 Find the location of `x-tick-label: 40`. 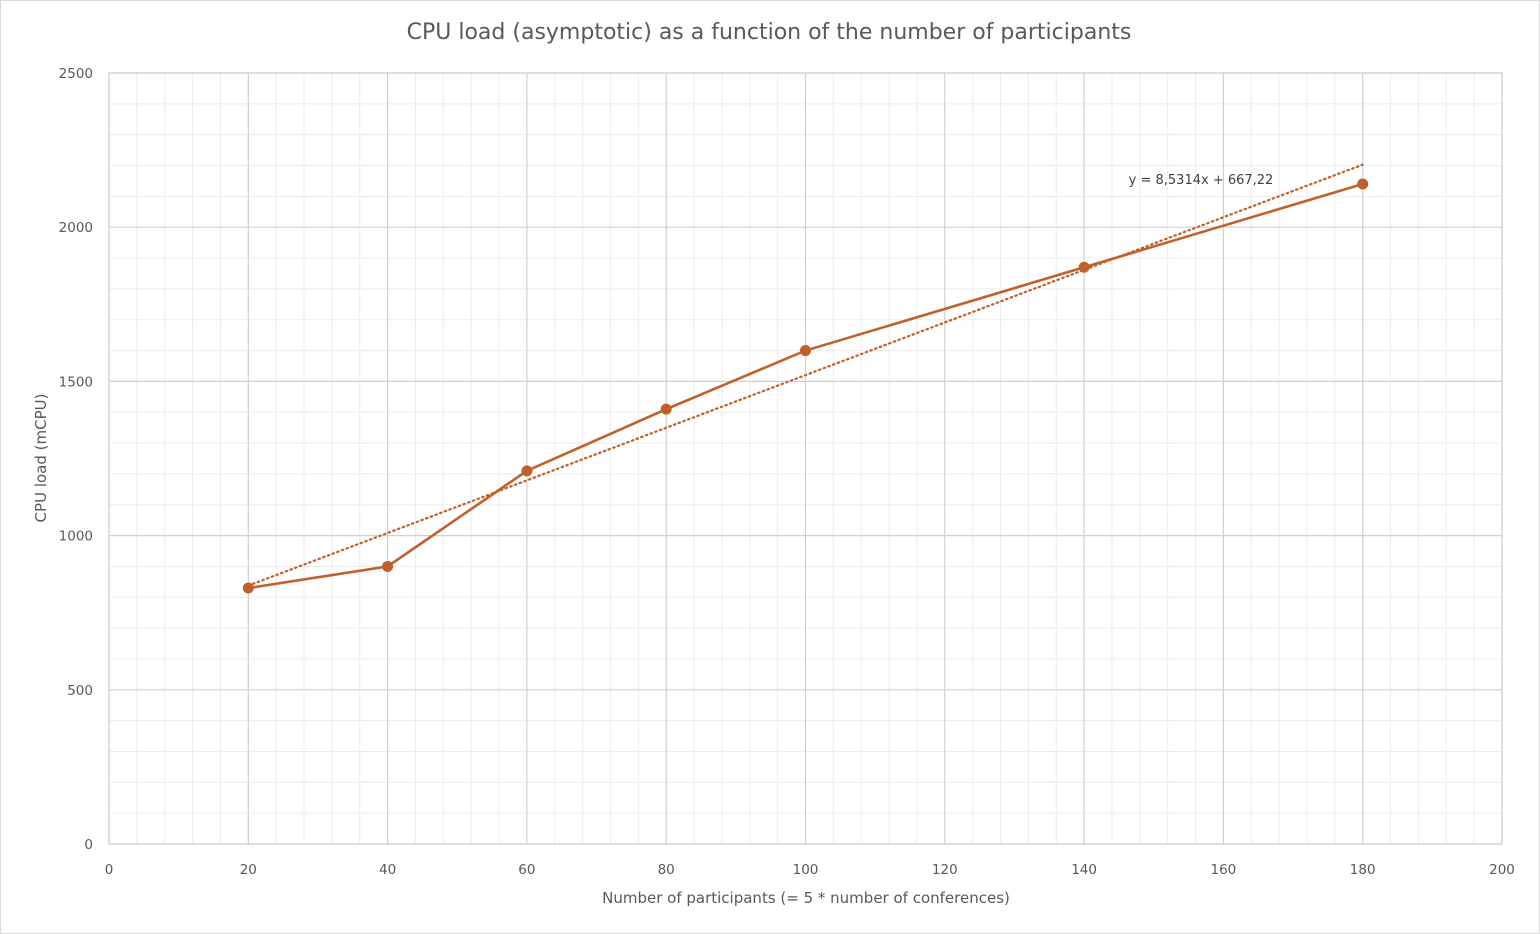

x-tick-label: 40 is located at coordinates (387, 870).